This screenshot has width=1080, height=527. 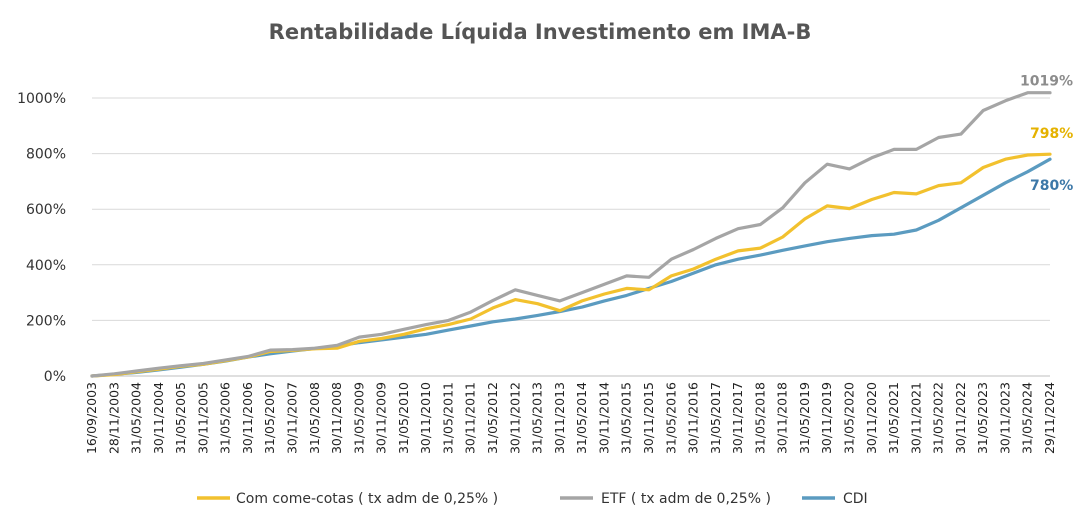 What do you see at coordinates (269, 418) in the screenshot?
I see `x-tick-label: 31/05/2007` at bounding box center [269, 418].